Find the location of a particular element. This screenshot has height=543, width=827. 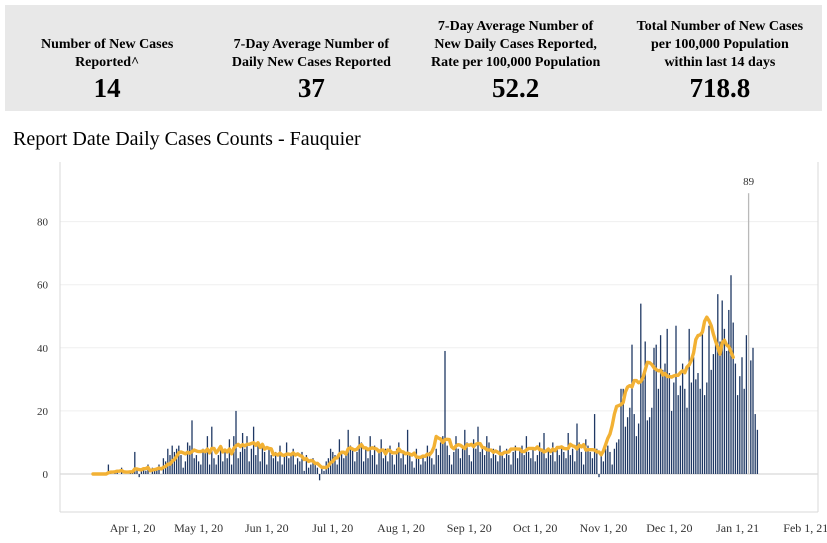

annotations: 89 is located at coordinates (749, 182).